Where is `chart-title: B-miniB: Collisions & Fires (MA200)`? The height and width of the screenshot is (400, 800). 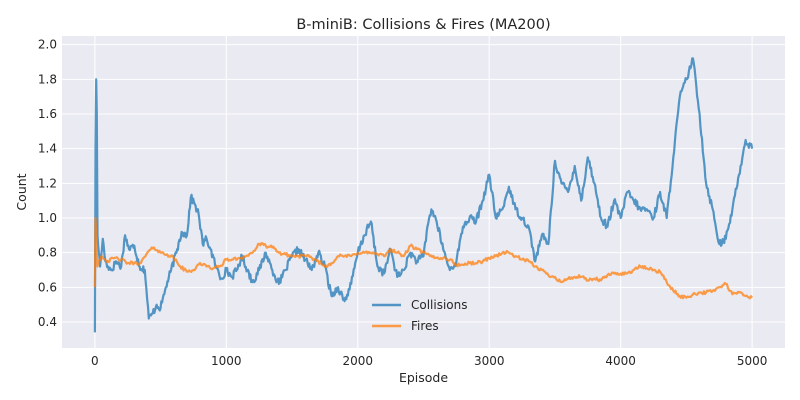
chart-title: B-miniB: Collisions & Fires (MA200) is located at coordinates (423, 25).